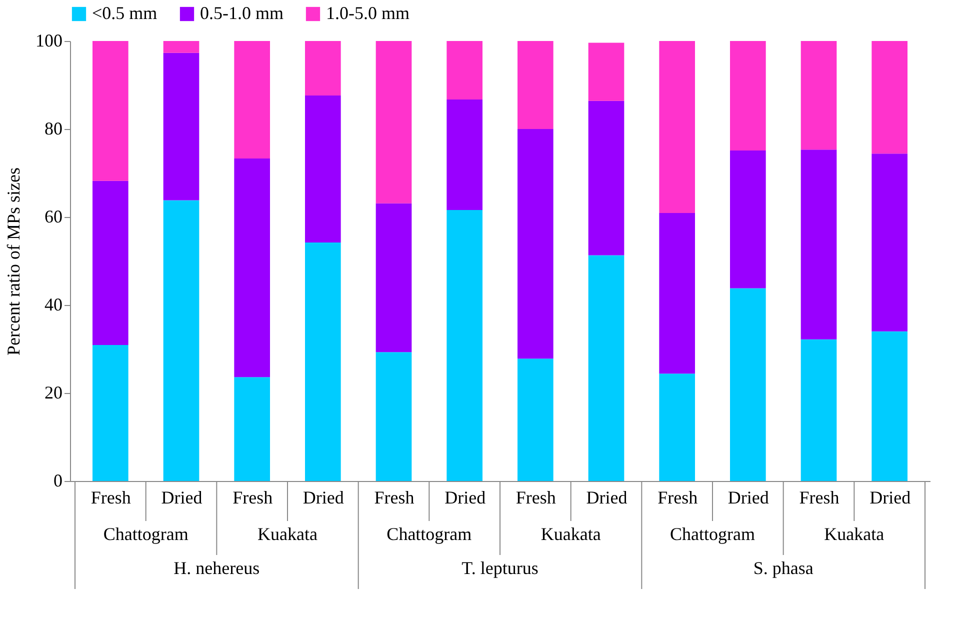 The image size is (961, 619). I want to click on text: T. lepturus, so click(500, 568).